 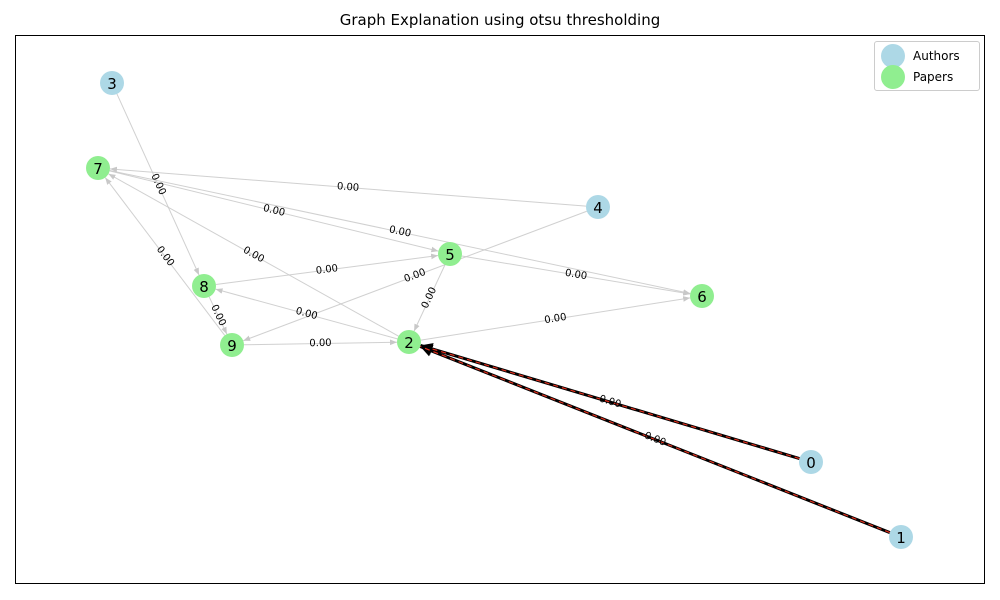 I want to click on legend-label-authors: Authors, so click(x=936, y=56).